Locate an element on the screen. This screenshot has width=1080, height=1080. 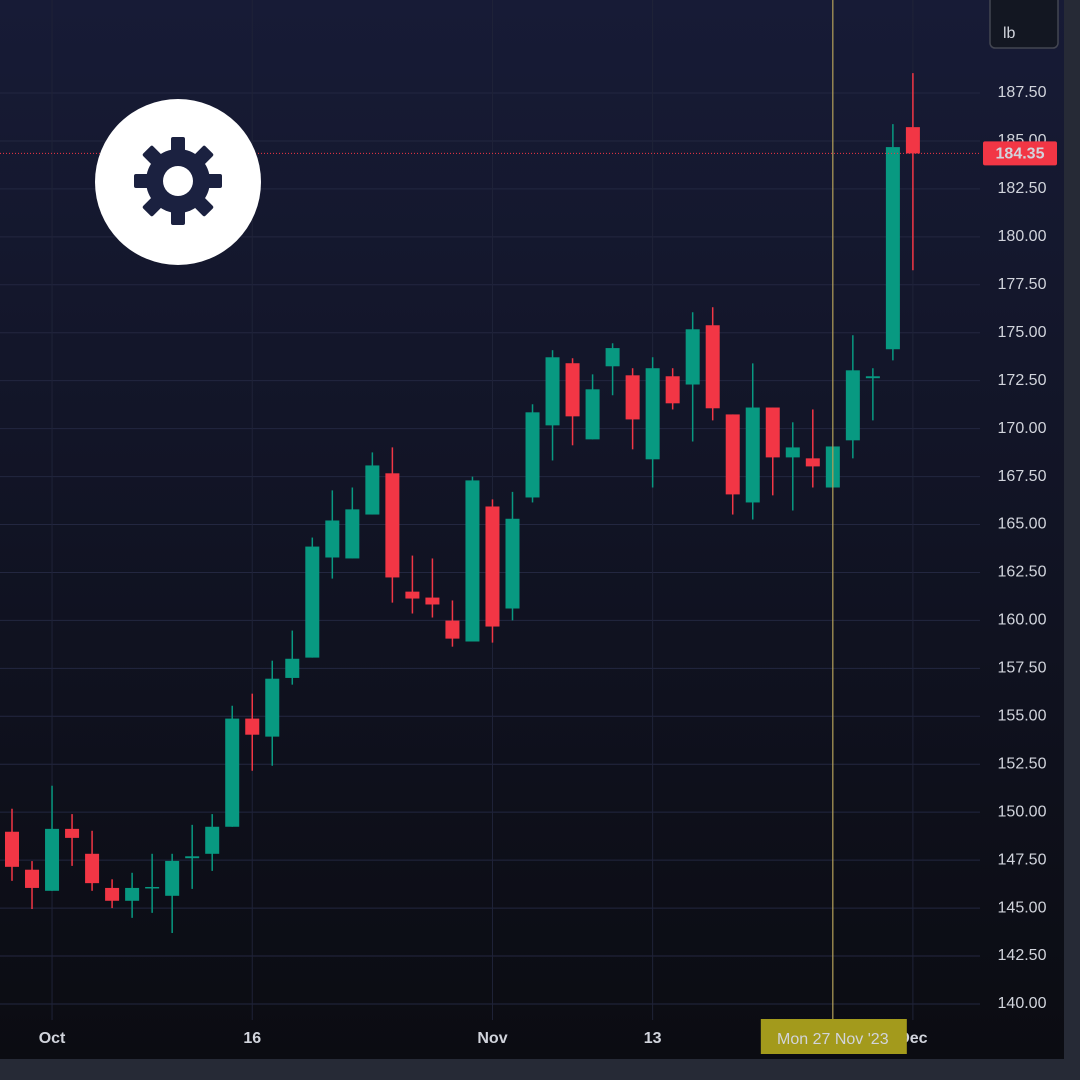
last-price-box is located at coordinates (1020, 153).